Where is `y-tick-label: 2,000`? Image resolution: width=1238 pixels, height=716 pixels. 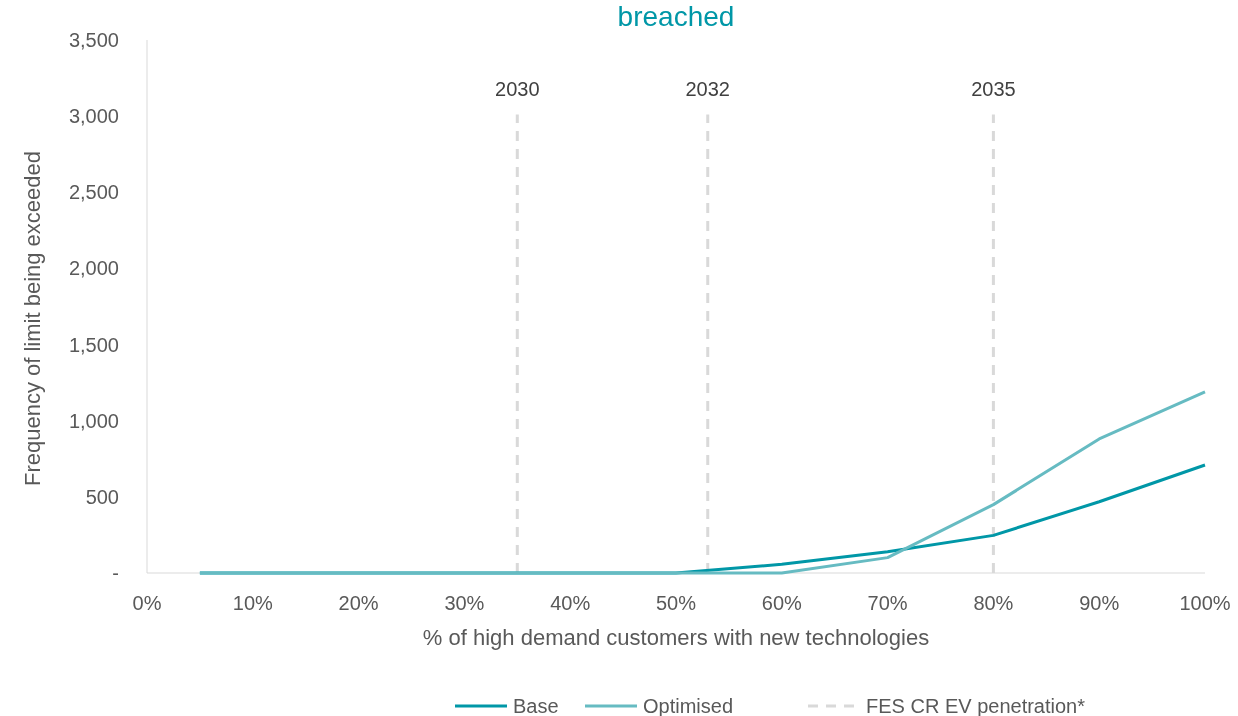 y-tick-label: 2,000 is located at coordinates (93, 268).